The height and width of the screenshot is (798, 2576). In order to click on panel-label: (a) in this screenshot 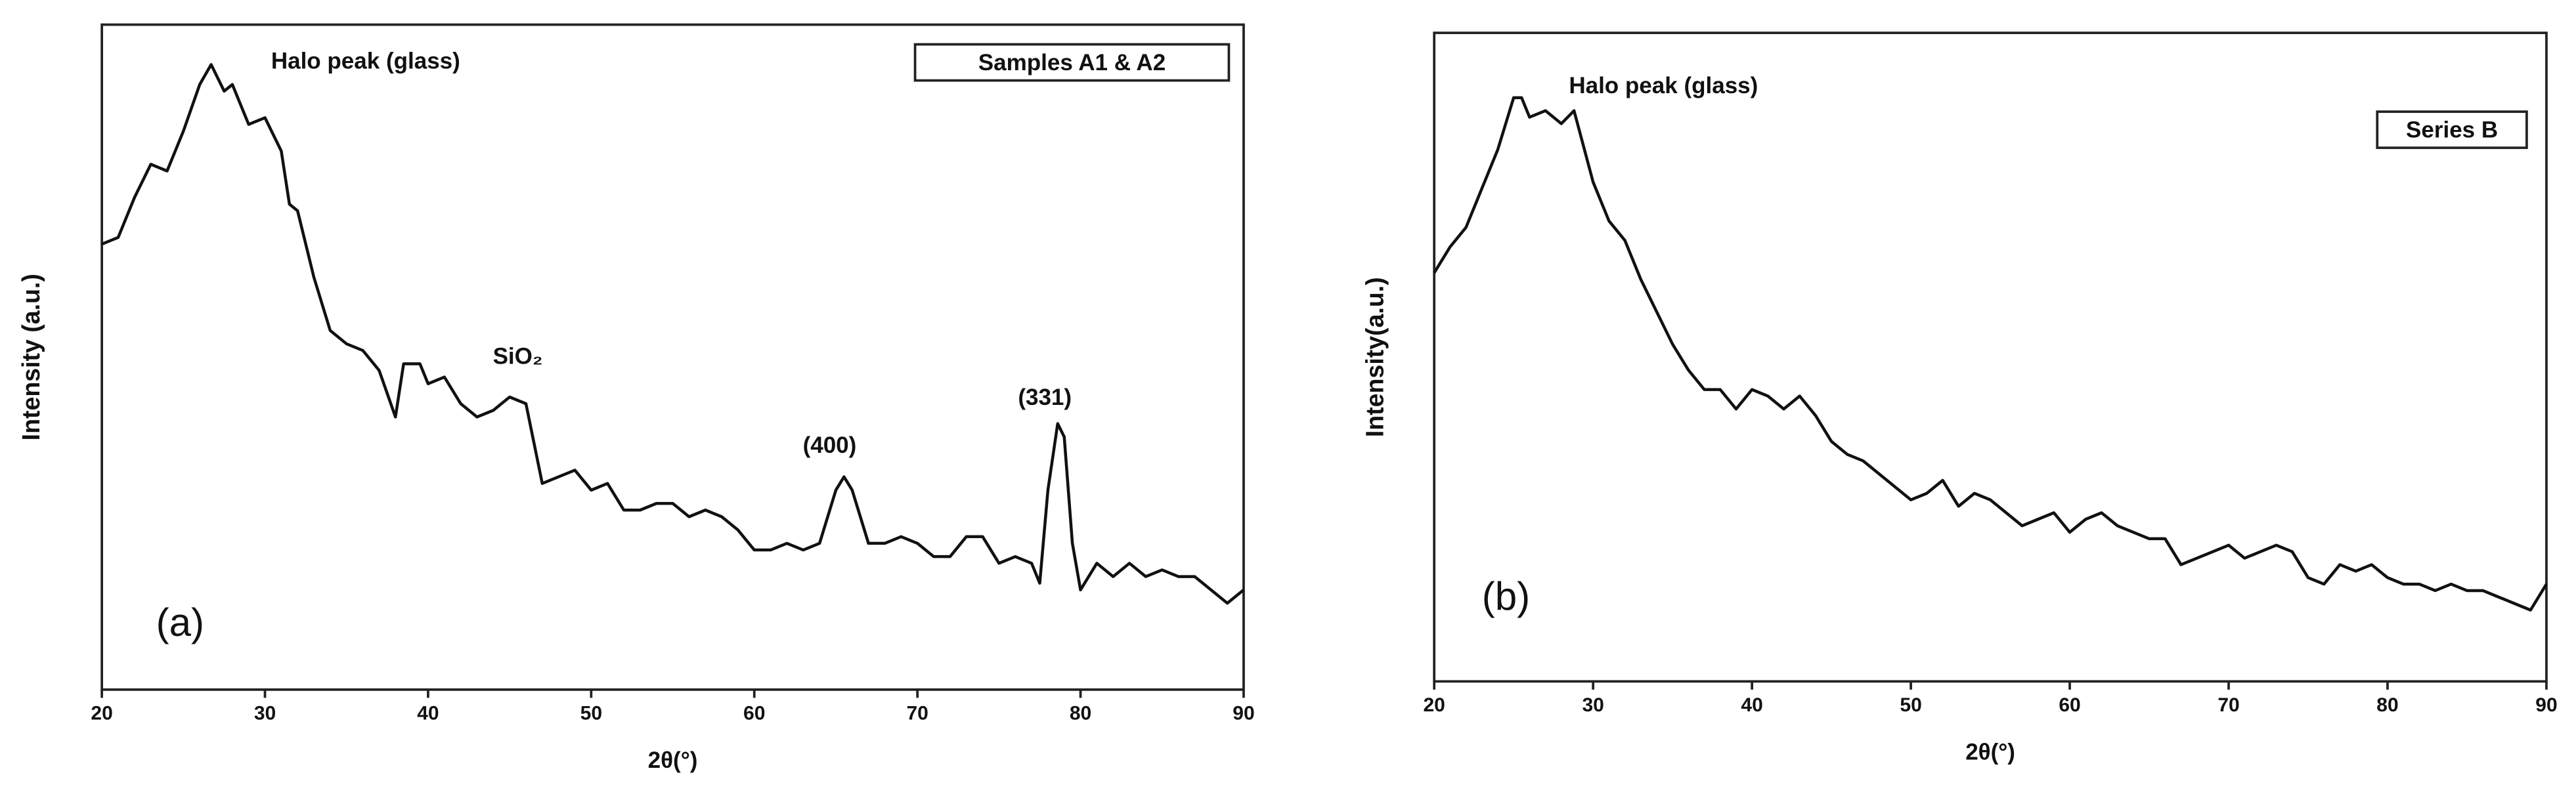, I will do `click(180, 622)`.